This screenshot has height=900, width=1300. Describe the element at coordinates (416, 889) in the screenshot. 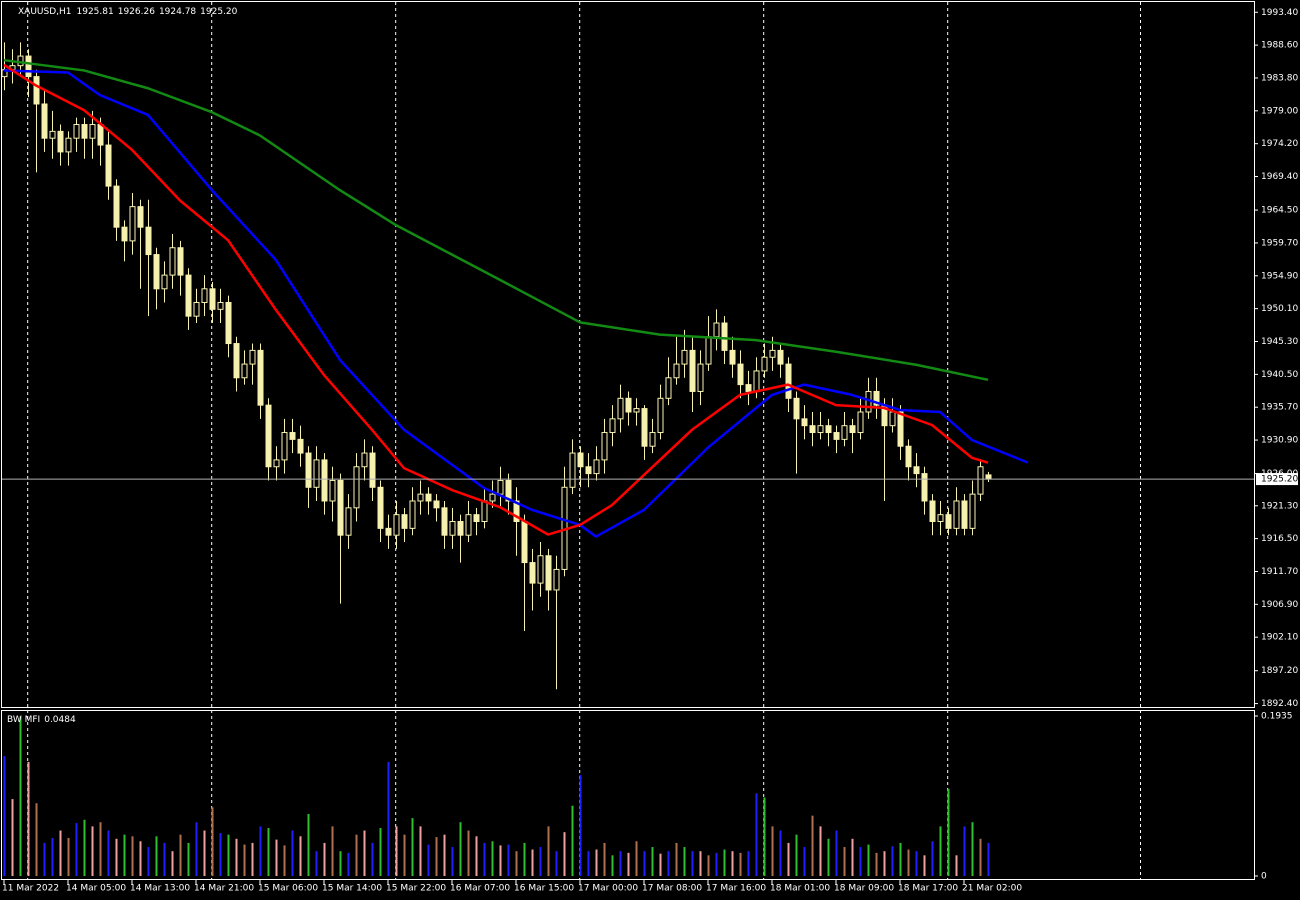

I see `x-tick-label: 15 Mar 22:00` at that location.